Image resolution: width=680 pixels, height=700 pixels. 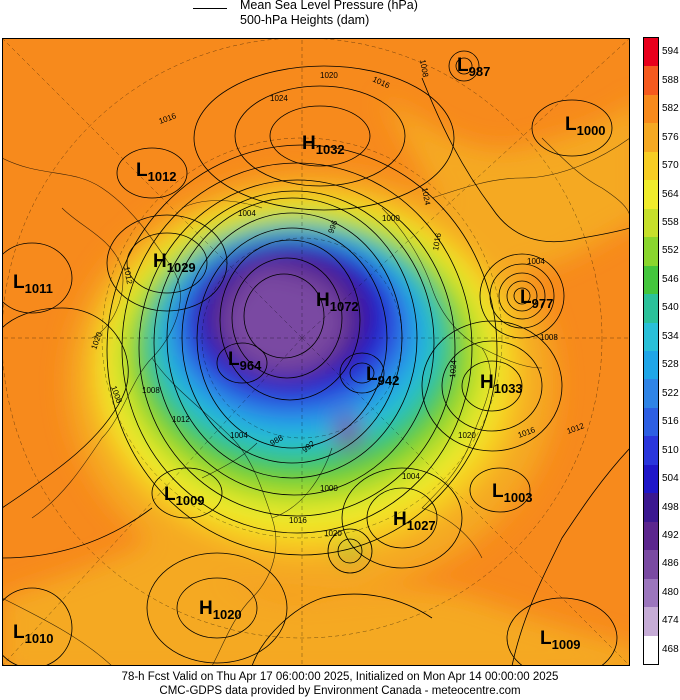 I want to click on colorbar-level-label: 588, so click(x=670, y=80).